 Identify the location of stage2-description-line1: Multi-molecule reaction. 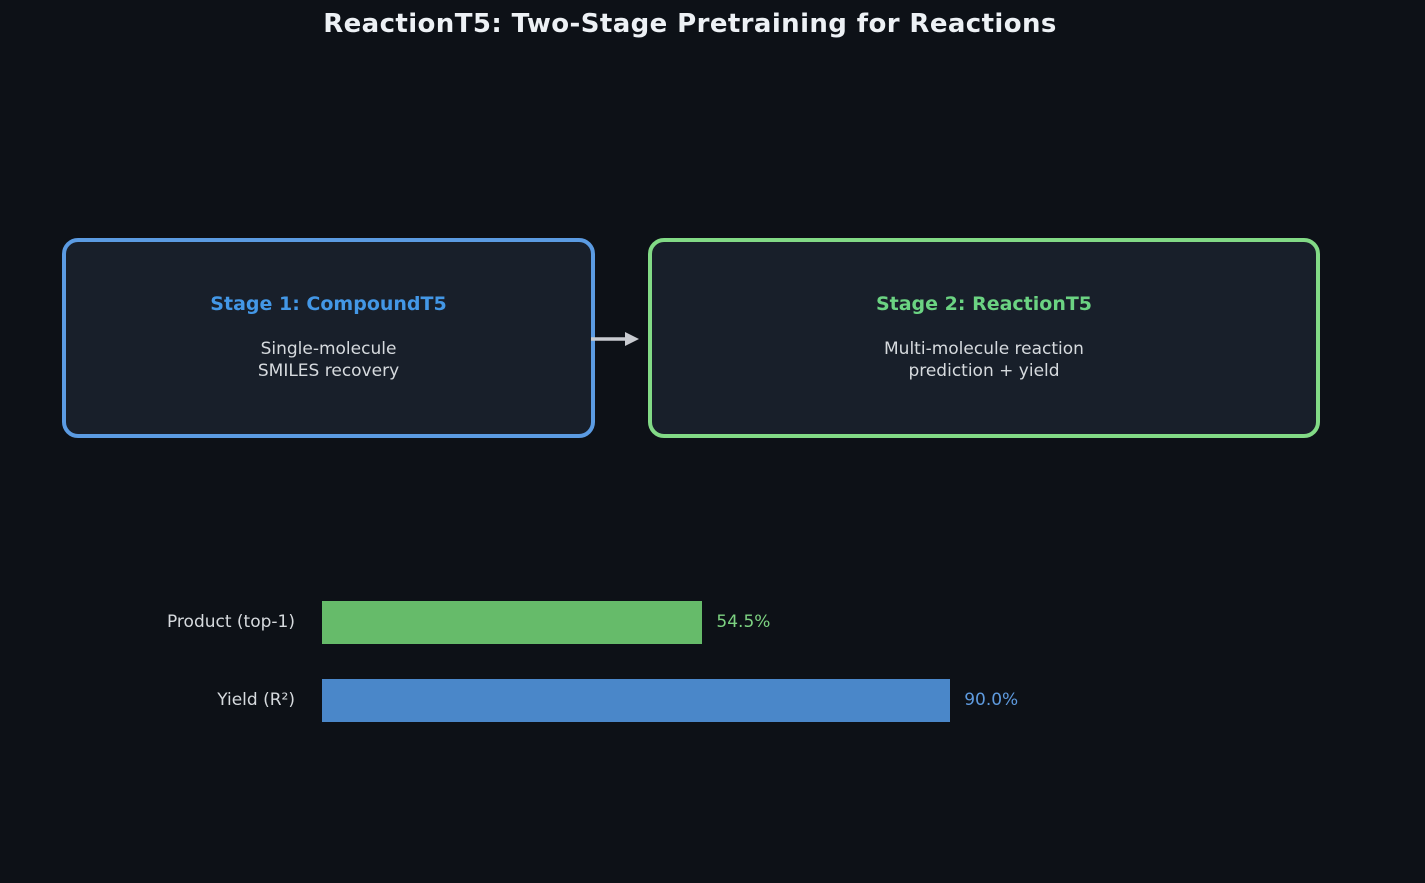
(984, 349).